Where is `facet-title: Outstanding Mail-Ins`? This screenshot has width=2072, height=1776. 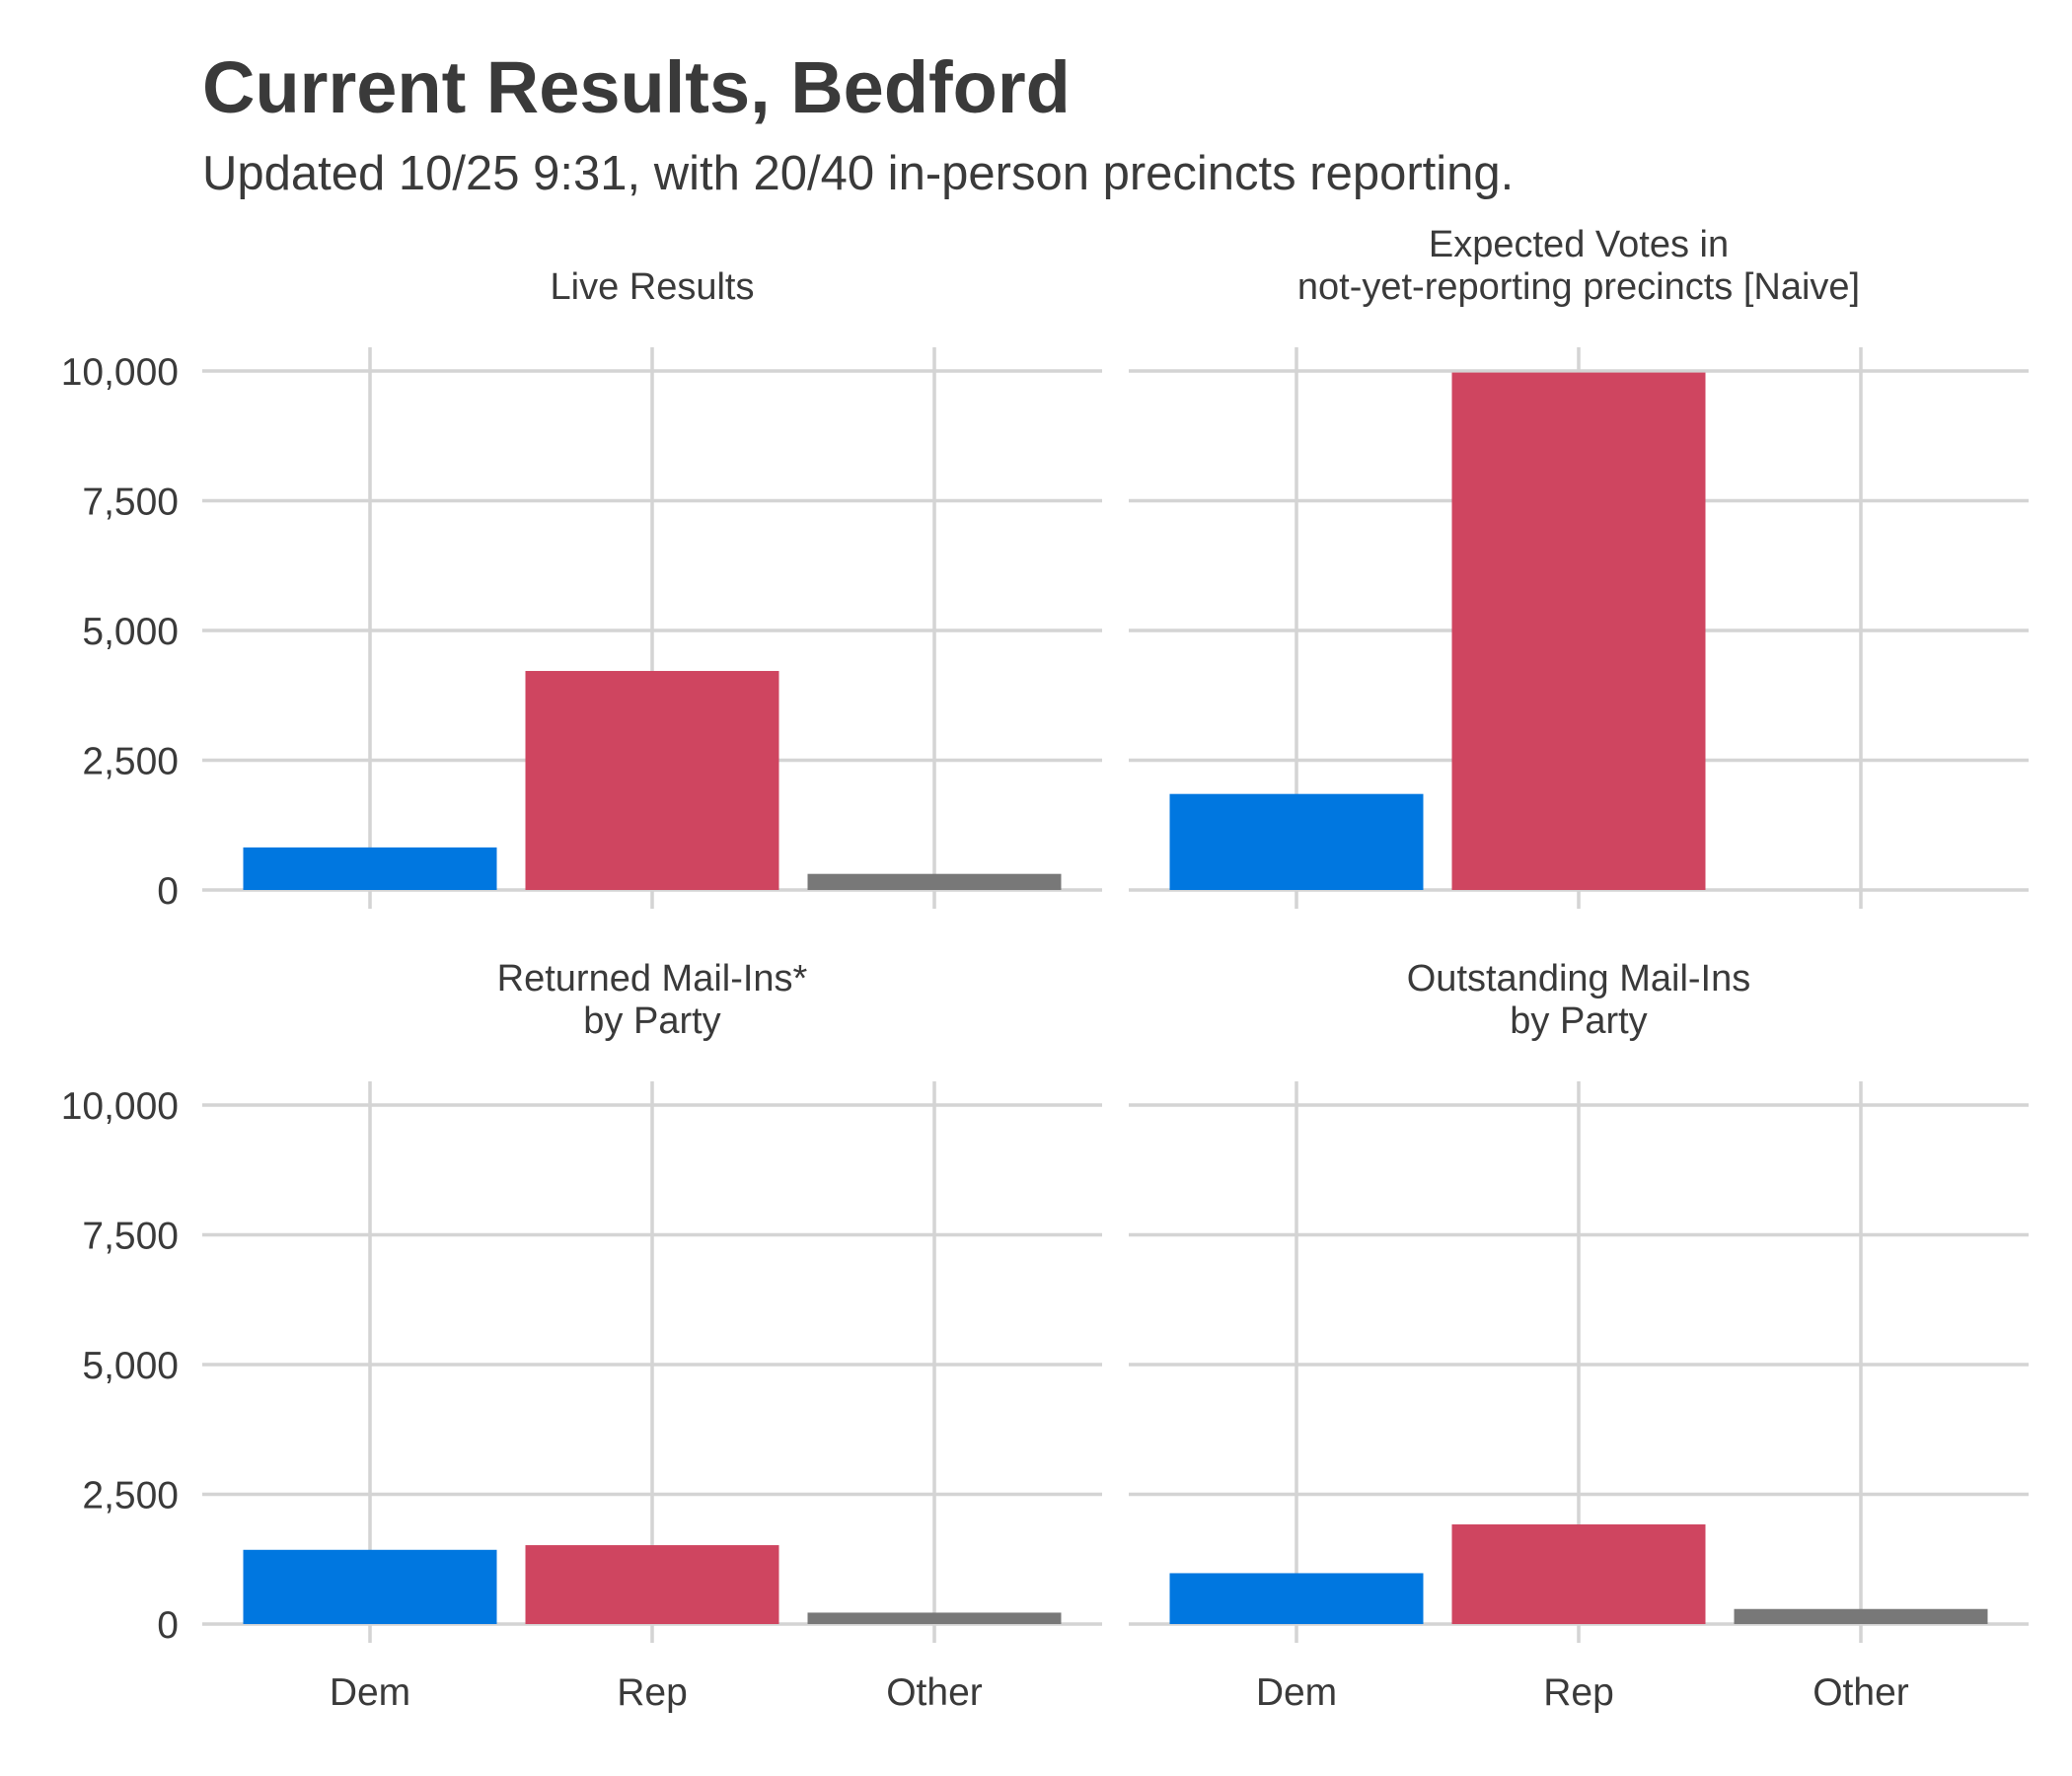
facet-title: Outstanding Mail-Ins is located at coordinates (1579, 979).